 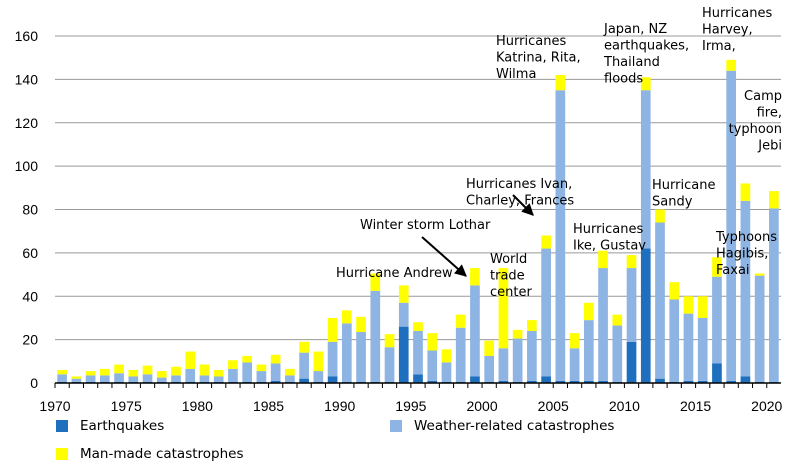 What do you see at coordinates (425, 225) in the screenshot?
I see `annotation-label: Winter storm Lothar` at bounding box center [425, 225].